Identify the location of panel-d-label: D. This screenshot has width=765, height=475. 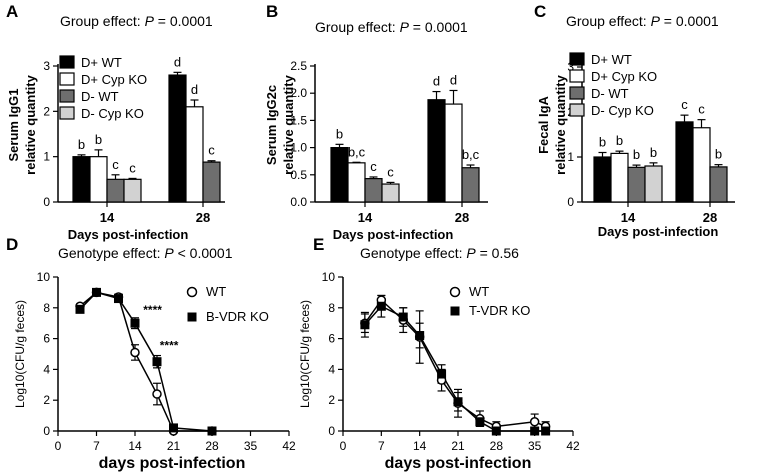
(12, 244).